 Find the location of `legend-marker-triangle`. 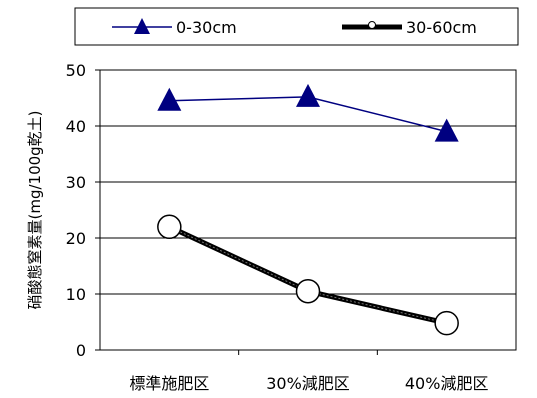

legend-marker-triangle is located at coordinates (142, 26).